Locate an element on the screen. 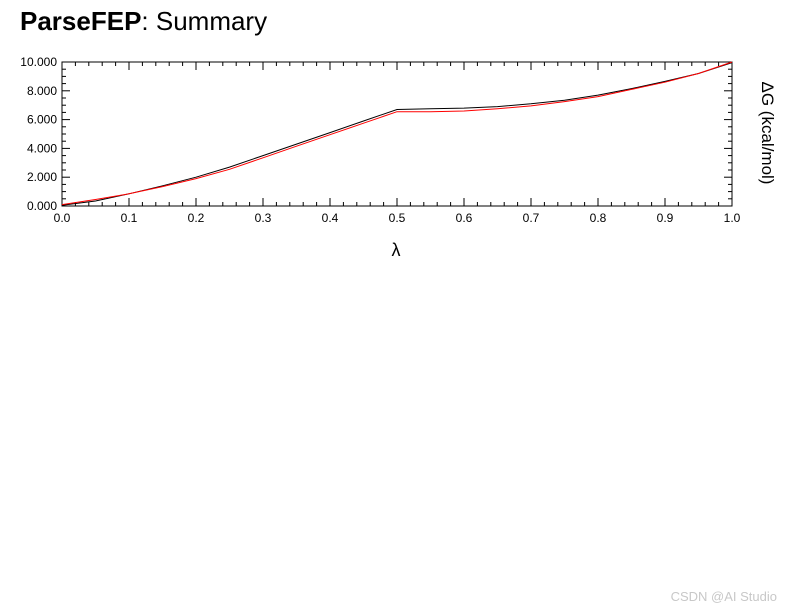  x-tick-label: 0.7 is located at coordinates (531, 218).